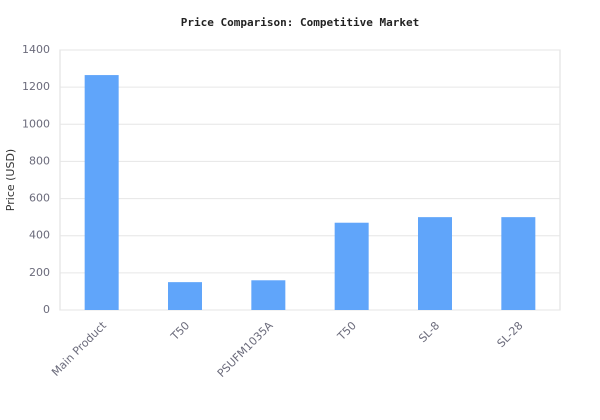 The image size is (600, 420). Describe the element at coordinates (10, 180) in the screenshot. I see `y-axis-title: Price (USD)` at that location.